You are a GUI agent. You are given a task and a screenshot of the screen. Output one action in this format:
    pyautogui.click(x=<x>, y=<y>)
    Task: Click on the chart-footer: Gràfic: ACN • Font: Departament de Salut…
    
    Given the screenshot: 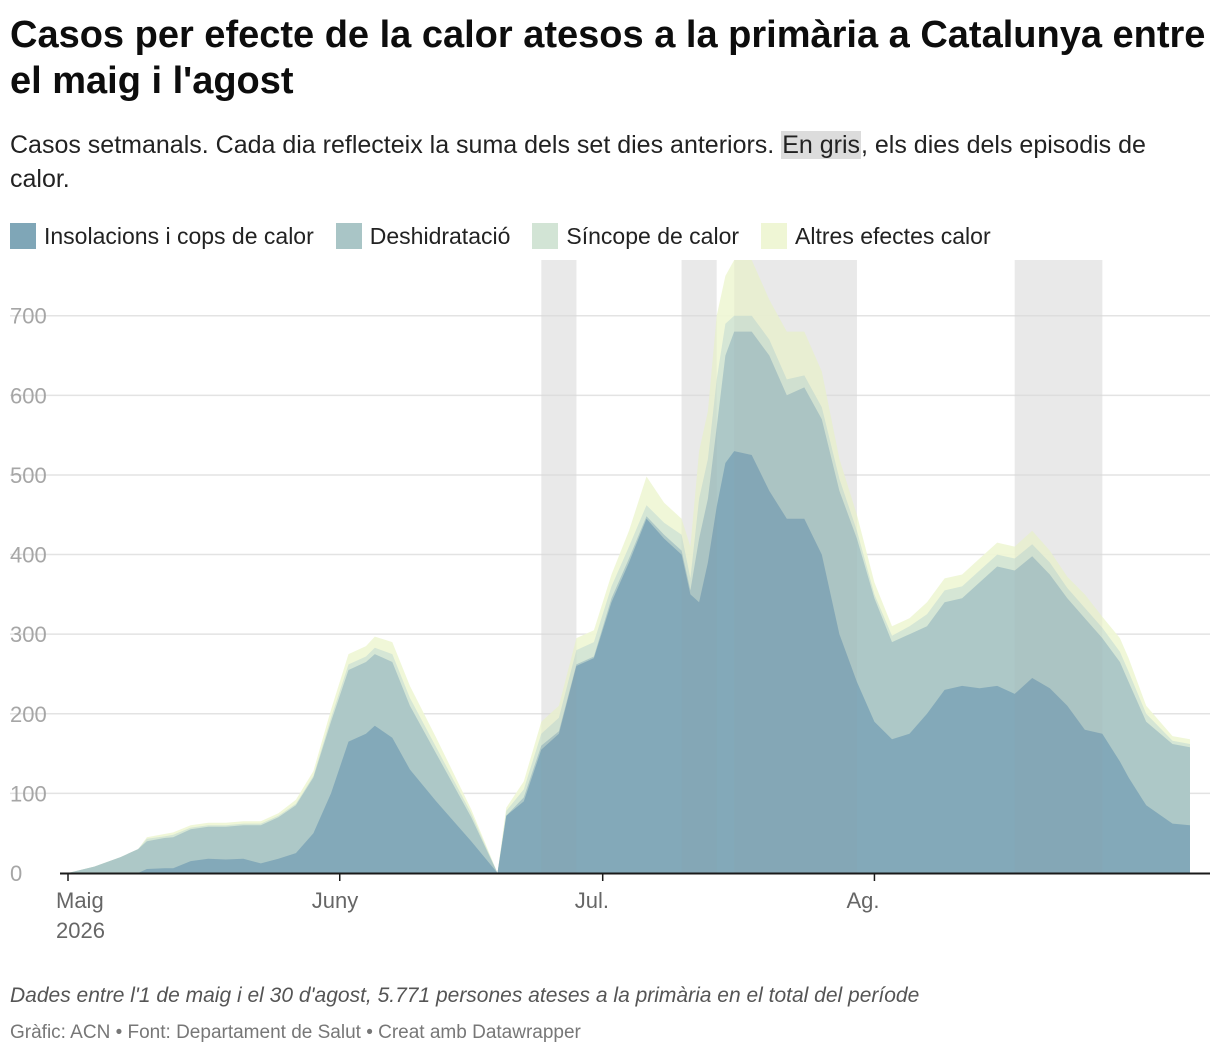 What is the action you would take?
    pyautogui.click(x=295, y=1032)
    